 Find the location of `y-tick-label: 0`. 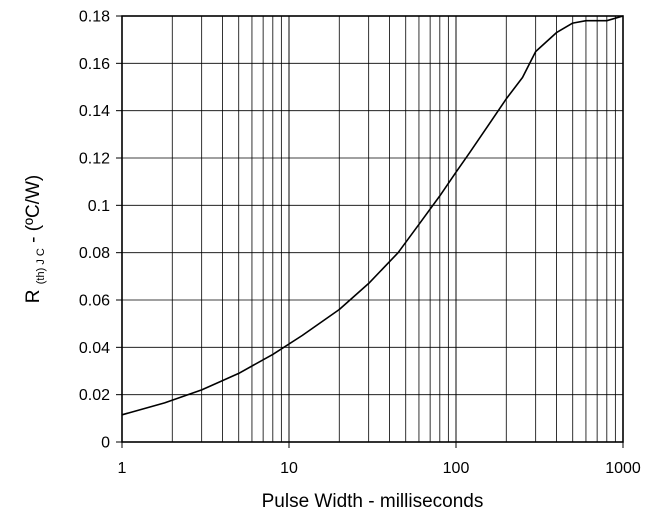

y-tick-label: 0 is located at coordinates (105, 443).